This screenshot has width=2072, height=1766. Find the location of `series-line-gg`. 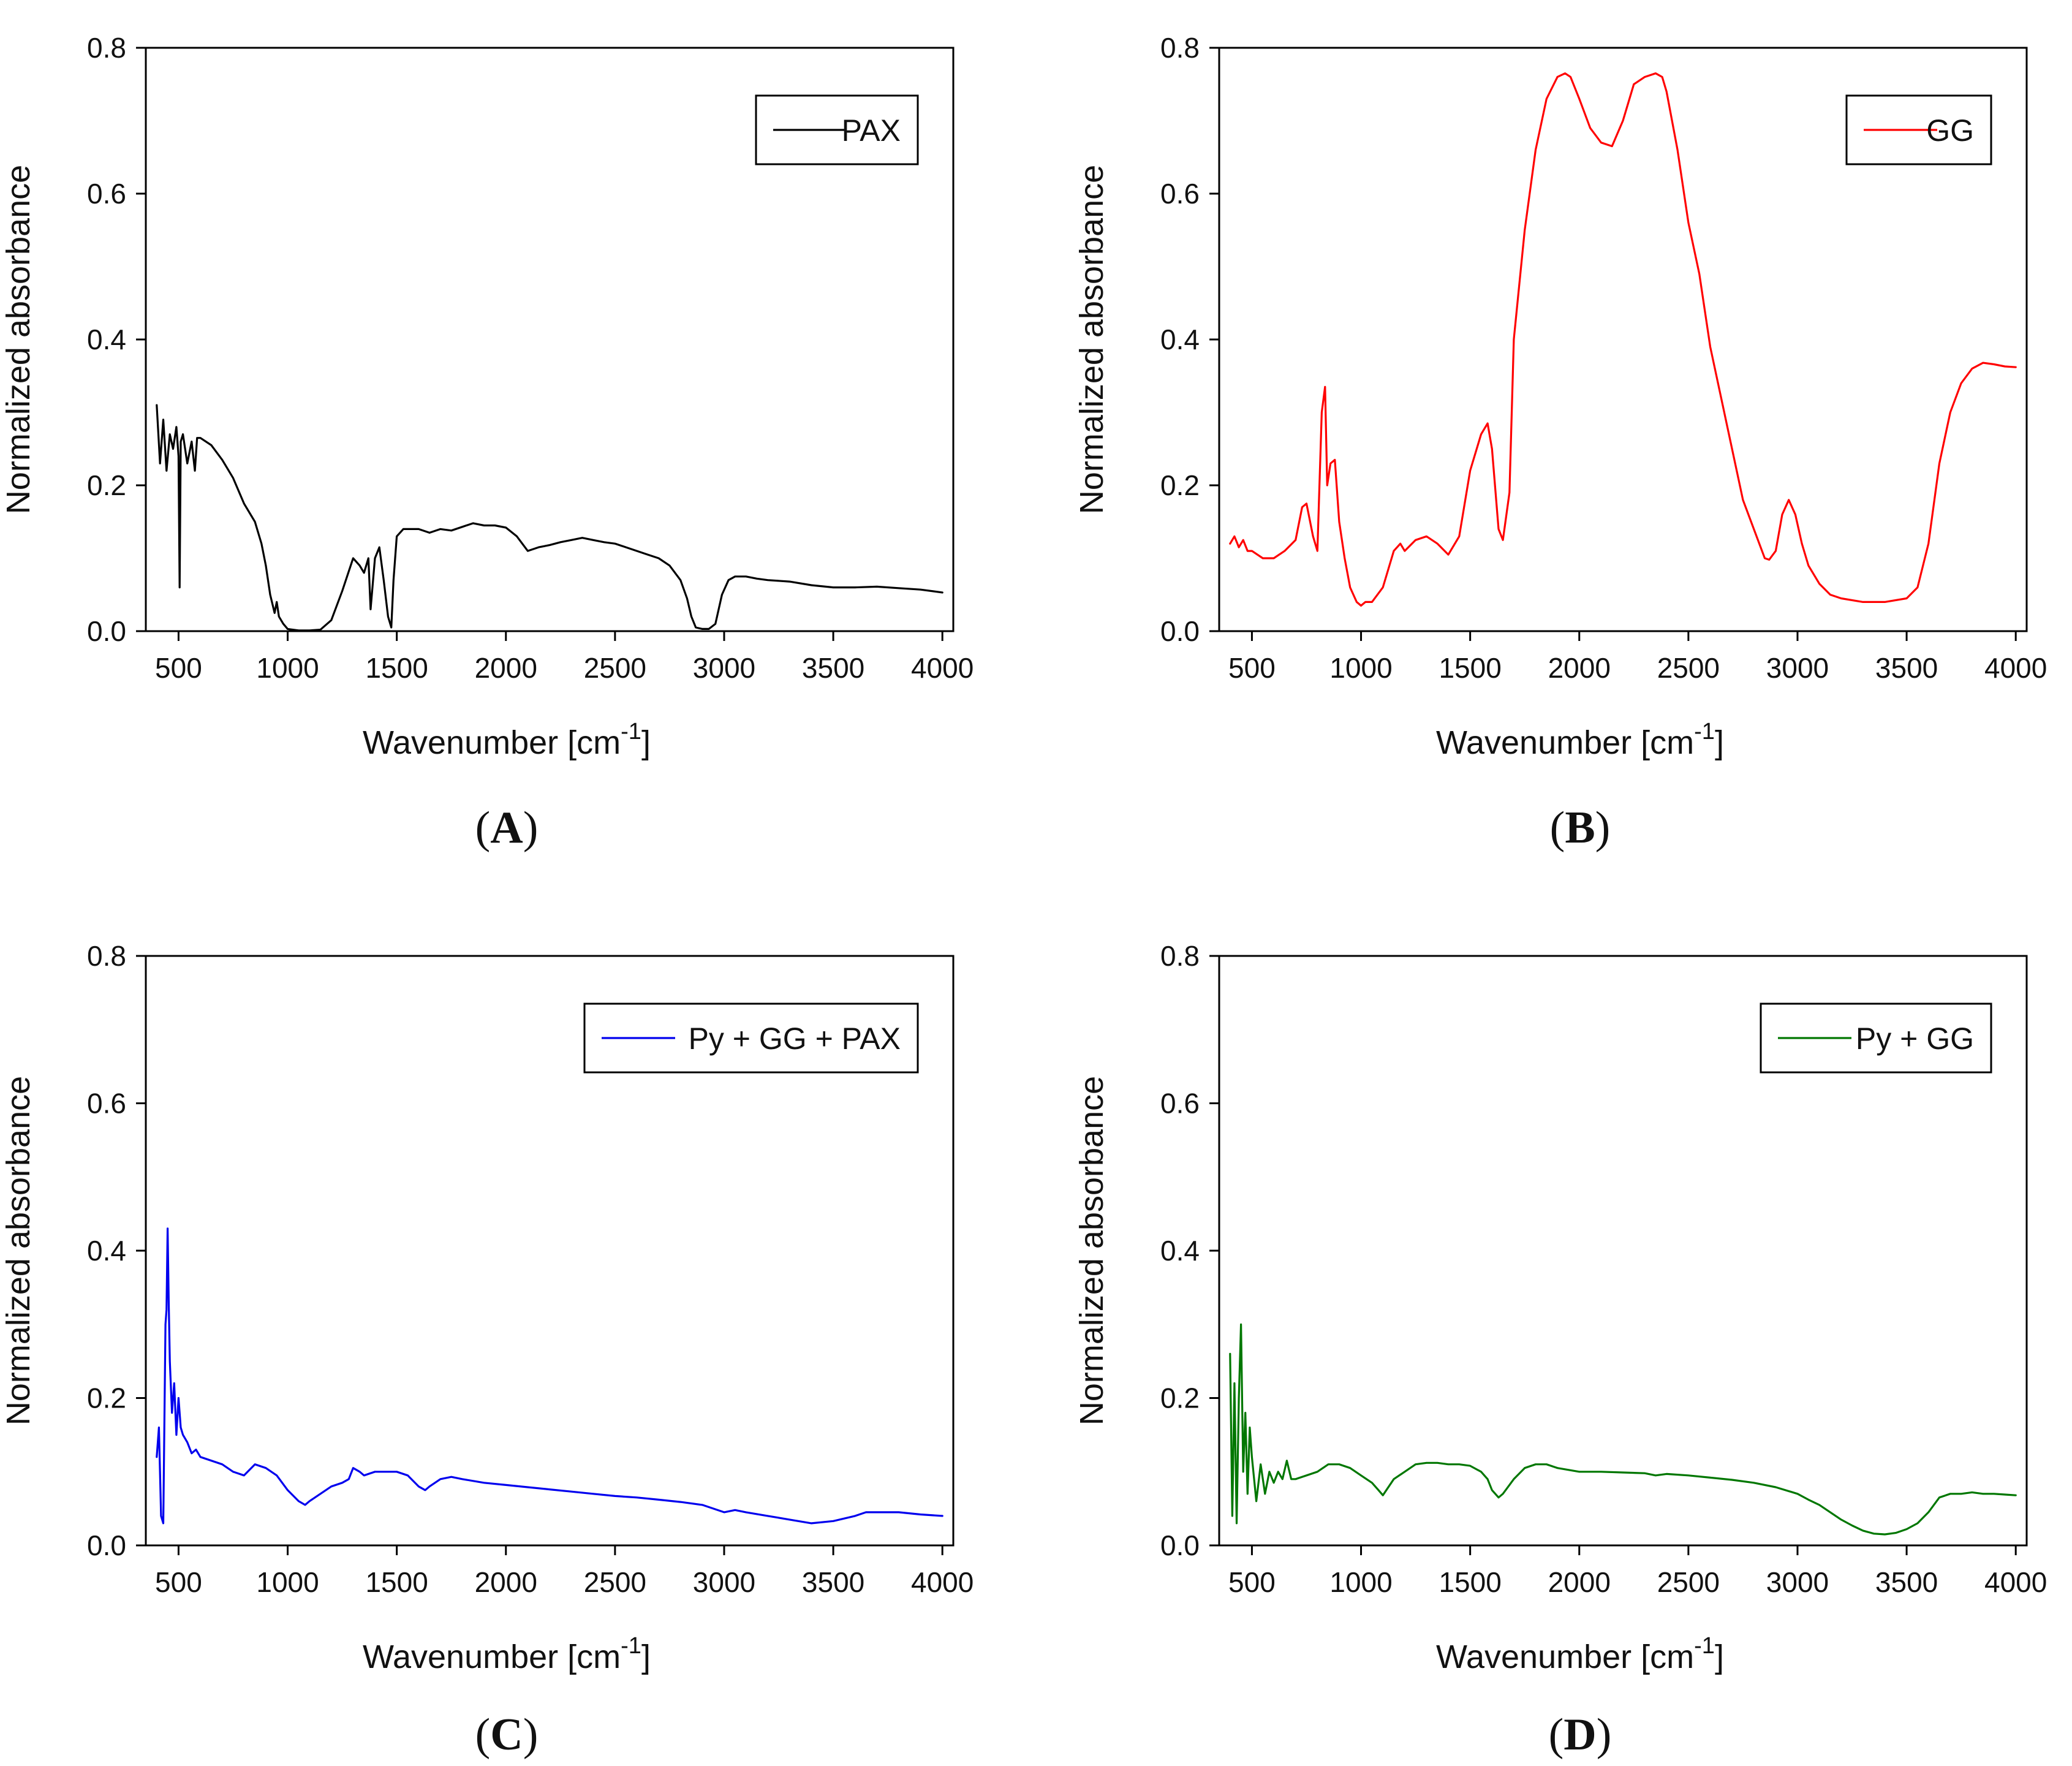

series-line-gg is located at coordinates (1623, 340).